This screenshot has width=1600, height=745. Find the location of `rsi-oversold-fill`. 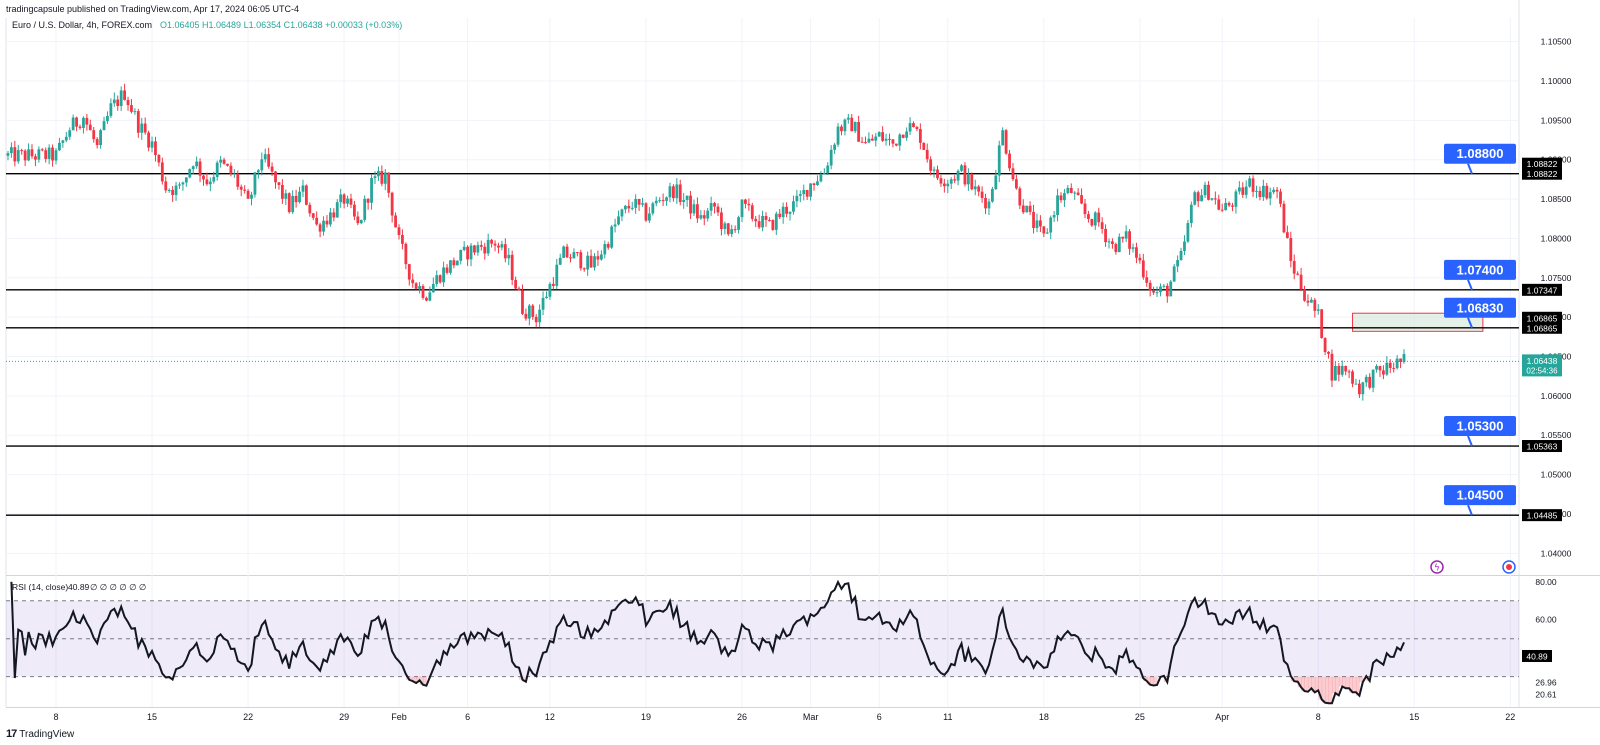

rsi-oversold-fill is located at coordinates (1299, 682).